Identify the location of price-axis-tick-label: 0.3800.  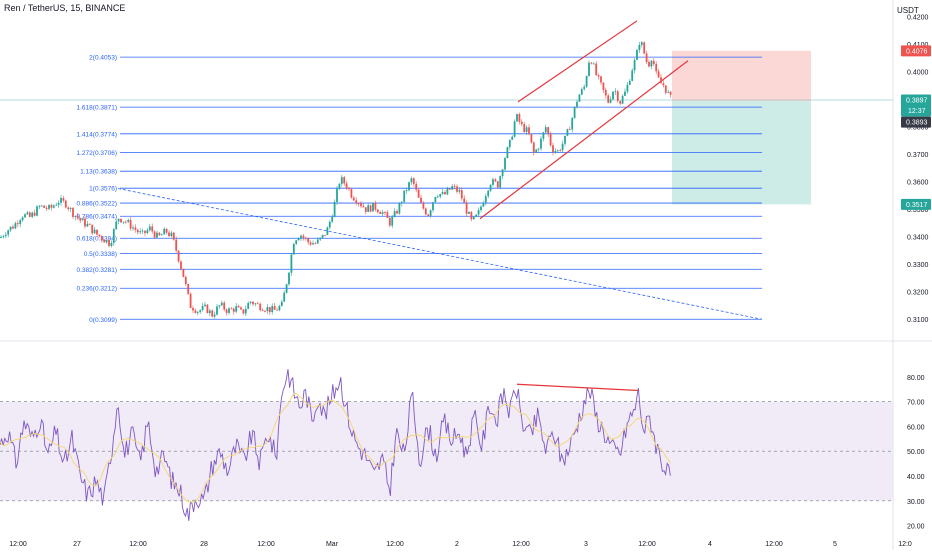
(918, 128).